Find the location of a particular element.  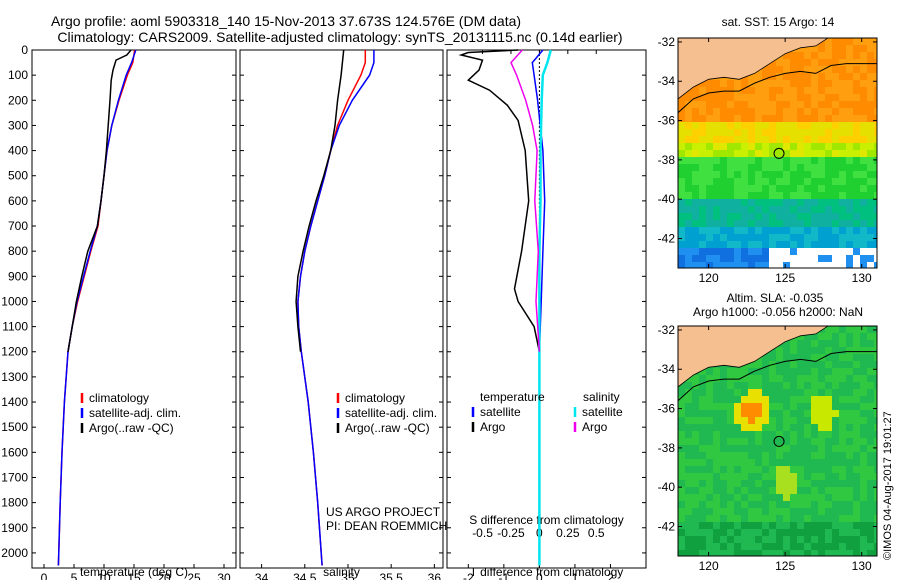

x-axis-label: salinity is located at coordinates (341, 572).